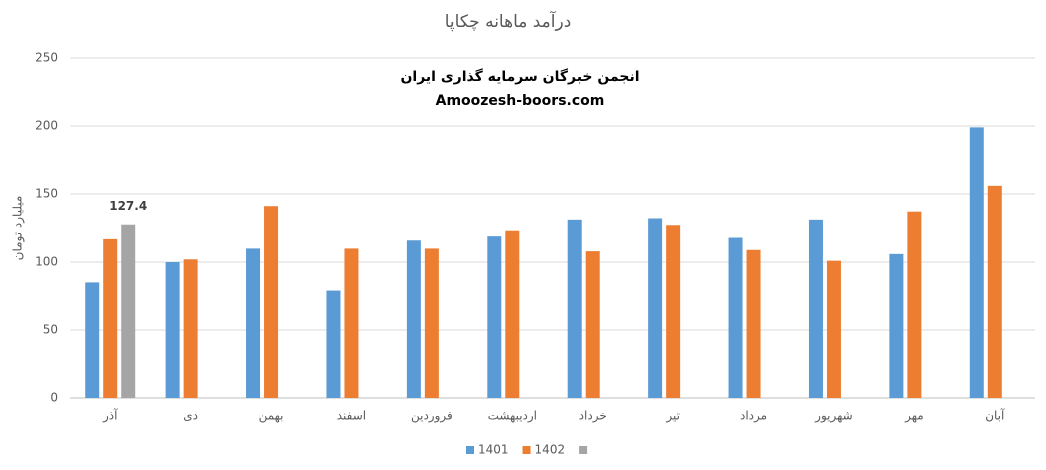 The width and height of the screenshot is (1046, 470). Describe the element at coordinates (672, 416) in the screenshot. I see `x-tick-label: تیر` at that location.